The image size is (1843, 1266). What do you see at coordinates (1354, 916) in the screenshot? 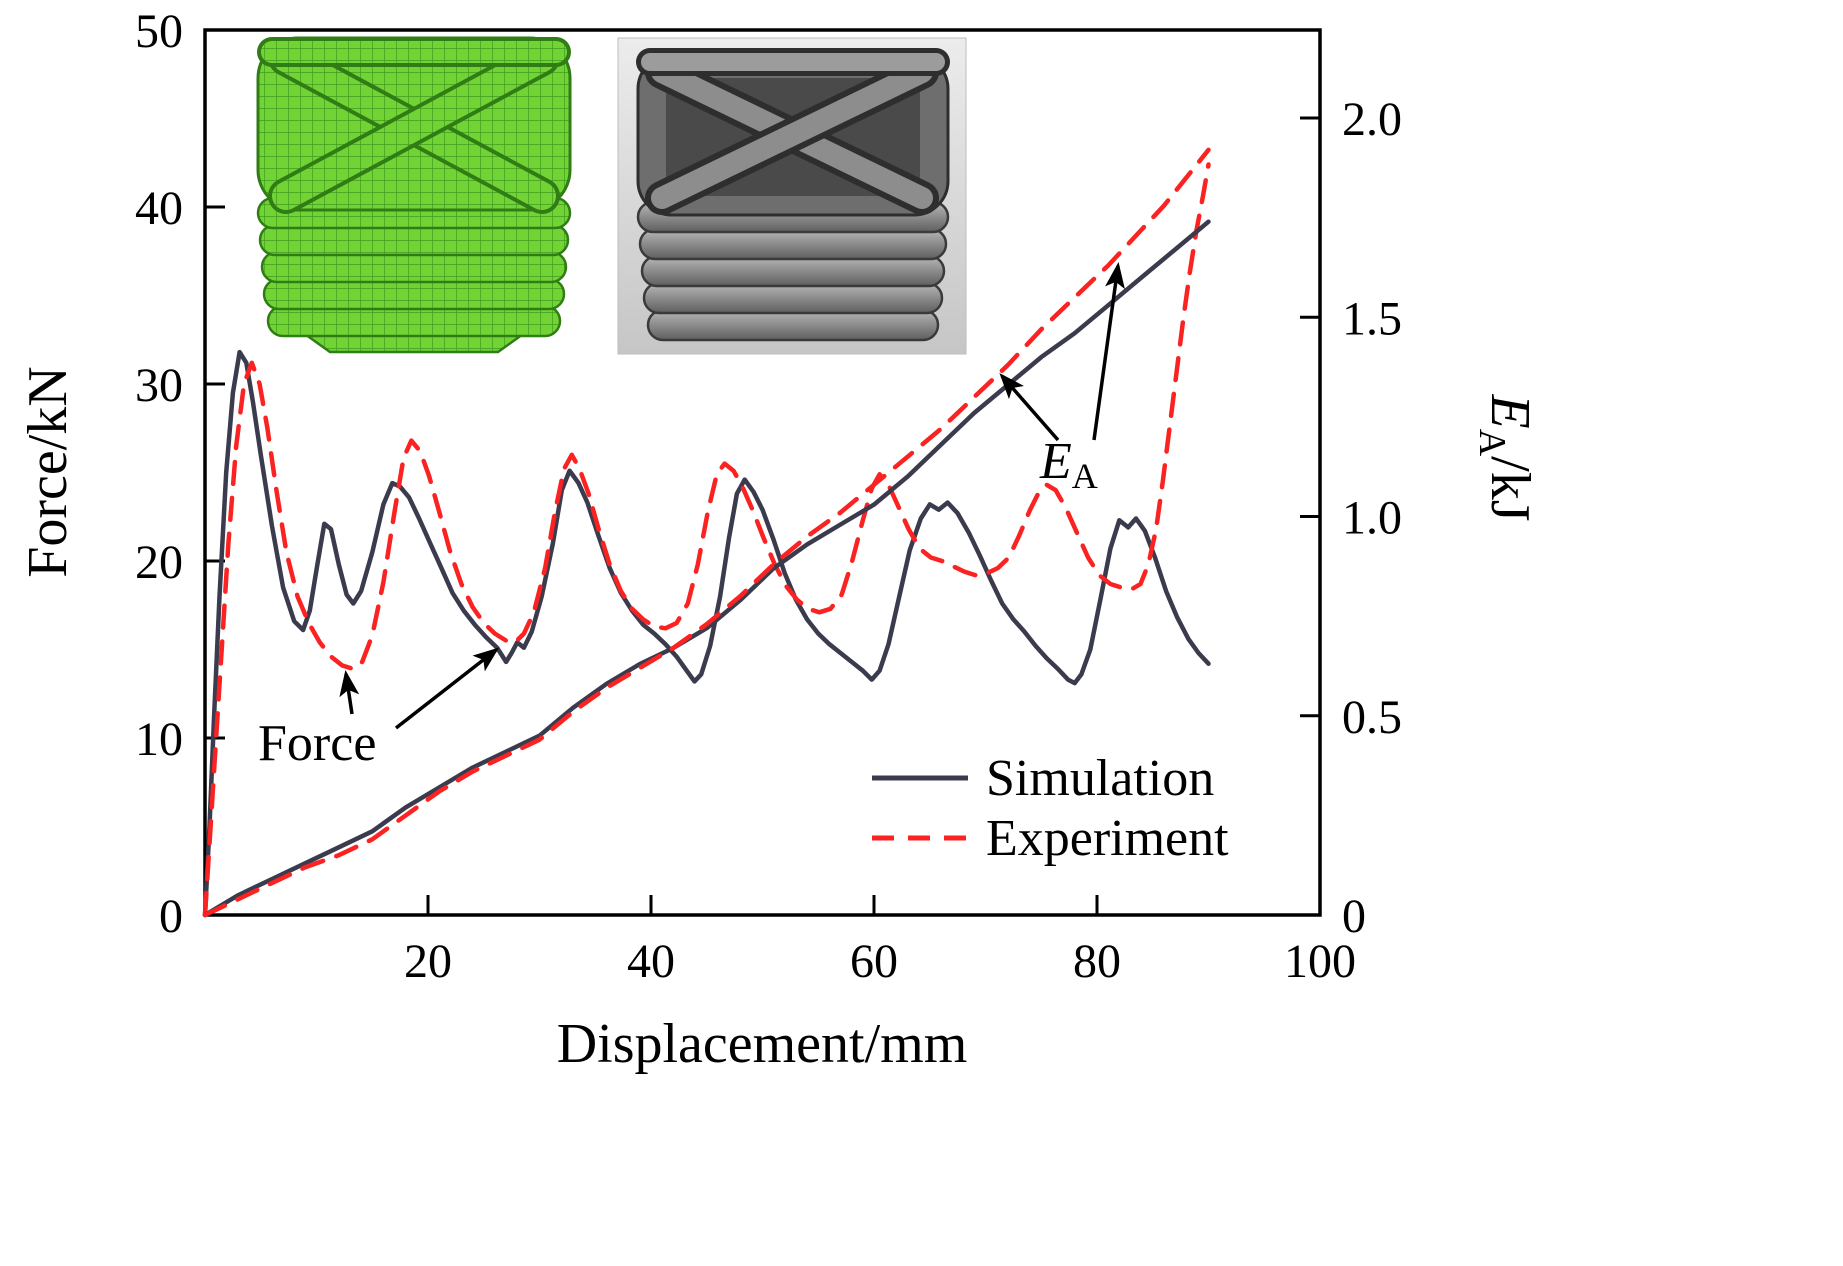
I see `y-right-tick-label: 0` at bounding box center [1354, 916].